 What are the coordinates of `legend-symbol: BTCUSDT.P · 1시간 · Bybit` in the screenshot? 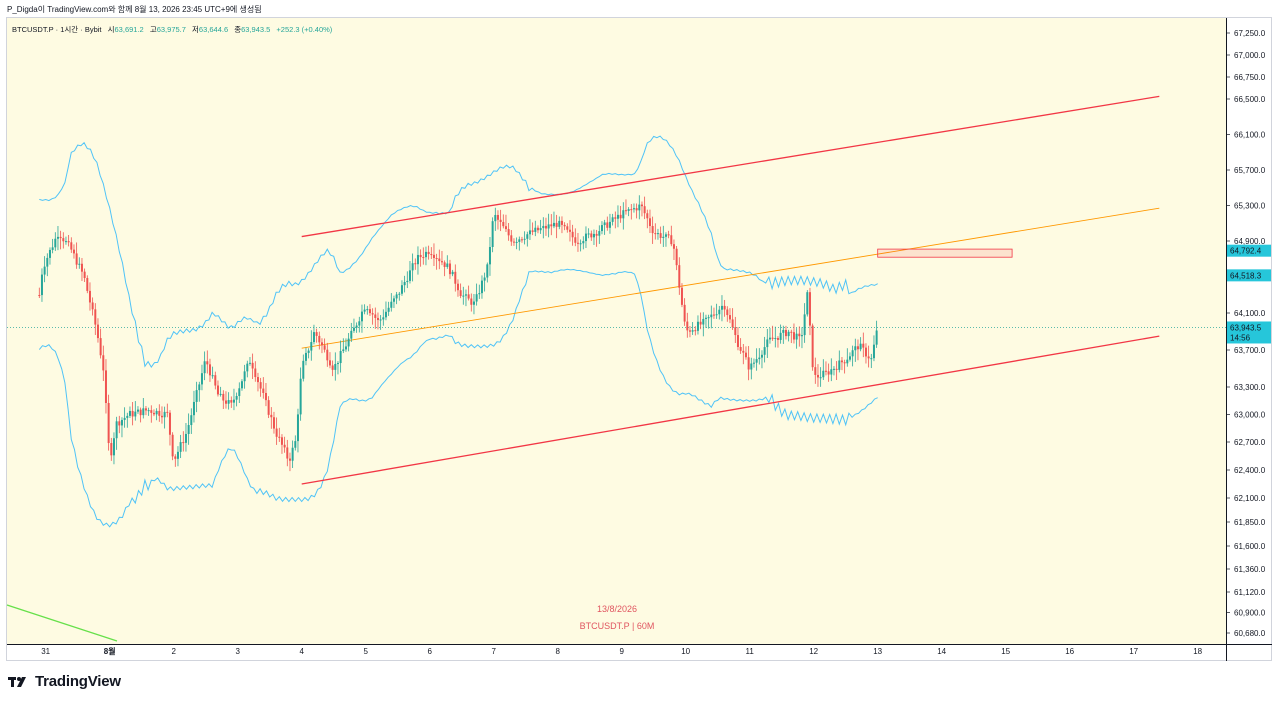 It's located at (57, 29).